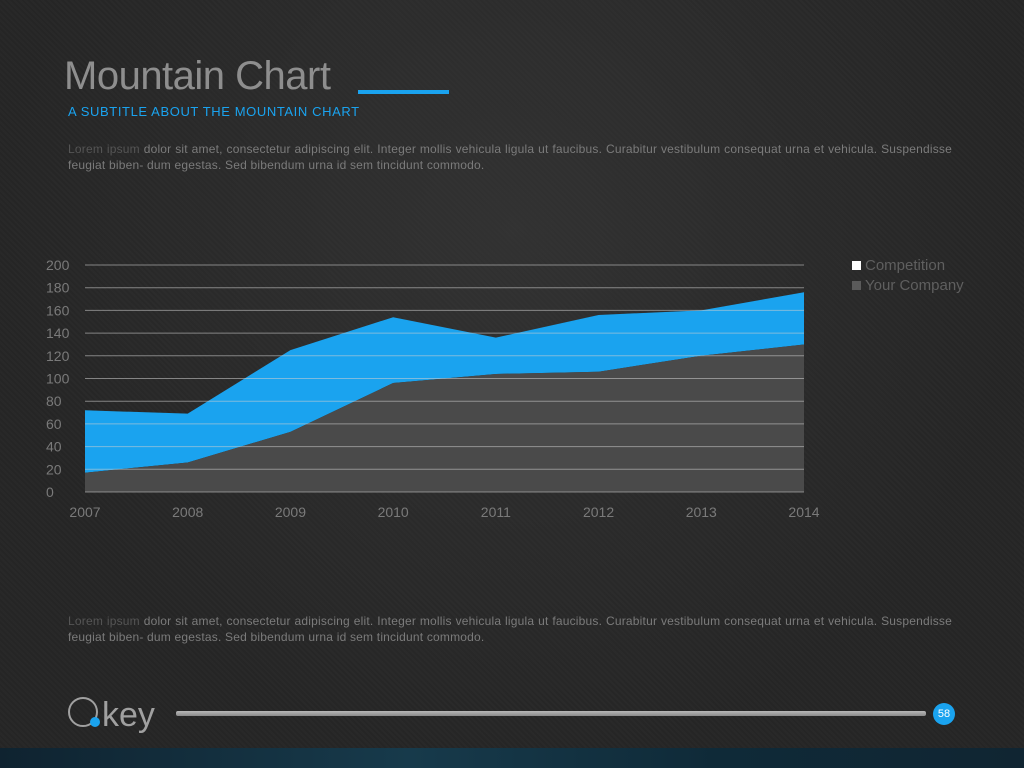  I want to click on y-tick-label: 100, so click(58, 379).